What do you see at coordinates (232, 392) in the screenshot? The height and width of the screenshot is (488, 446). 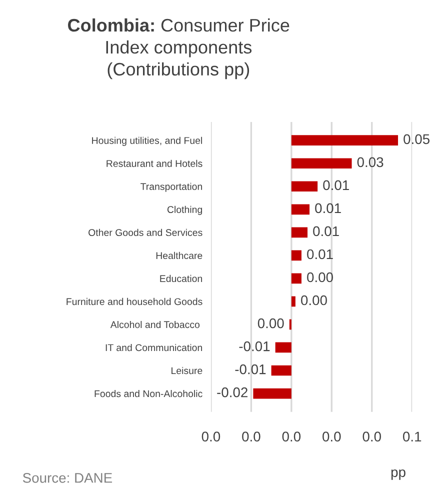 I see `data-label: -0.02` at bounding box center [232, 392].